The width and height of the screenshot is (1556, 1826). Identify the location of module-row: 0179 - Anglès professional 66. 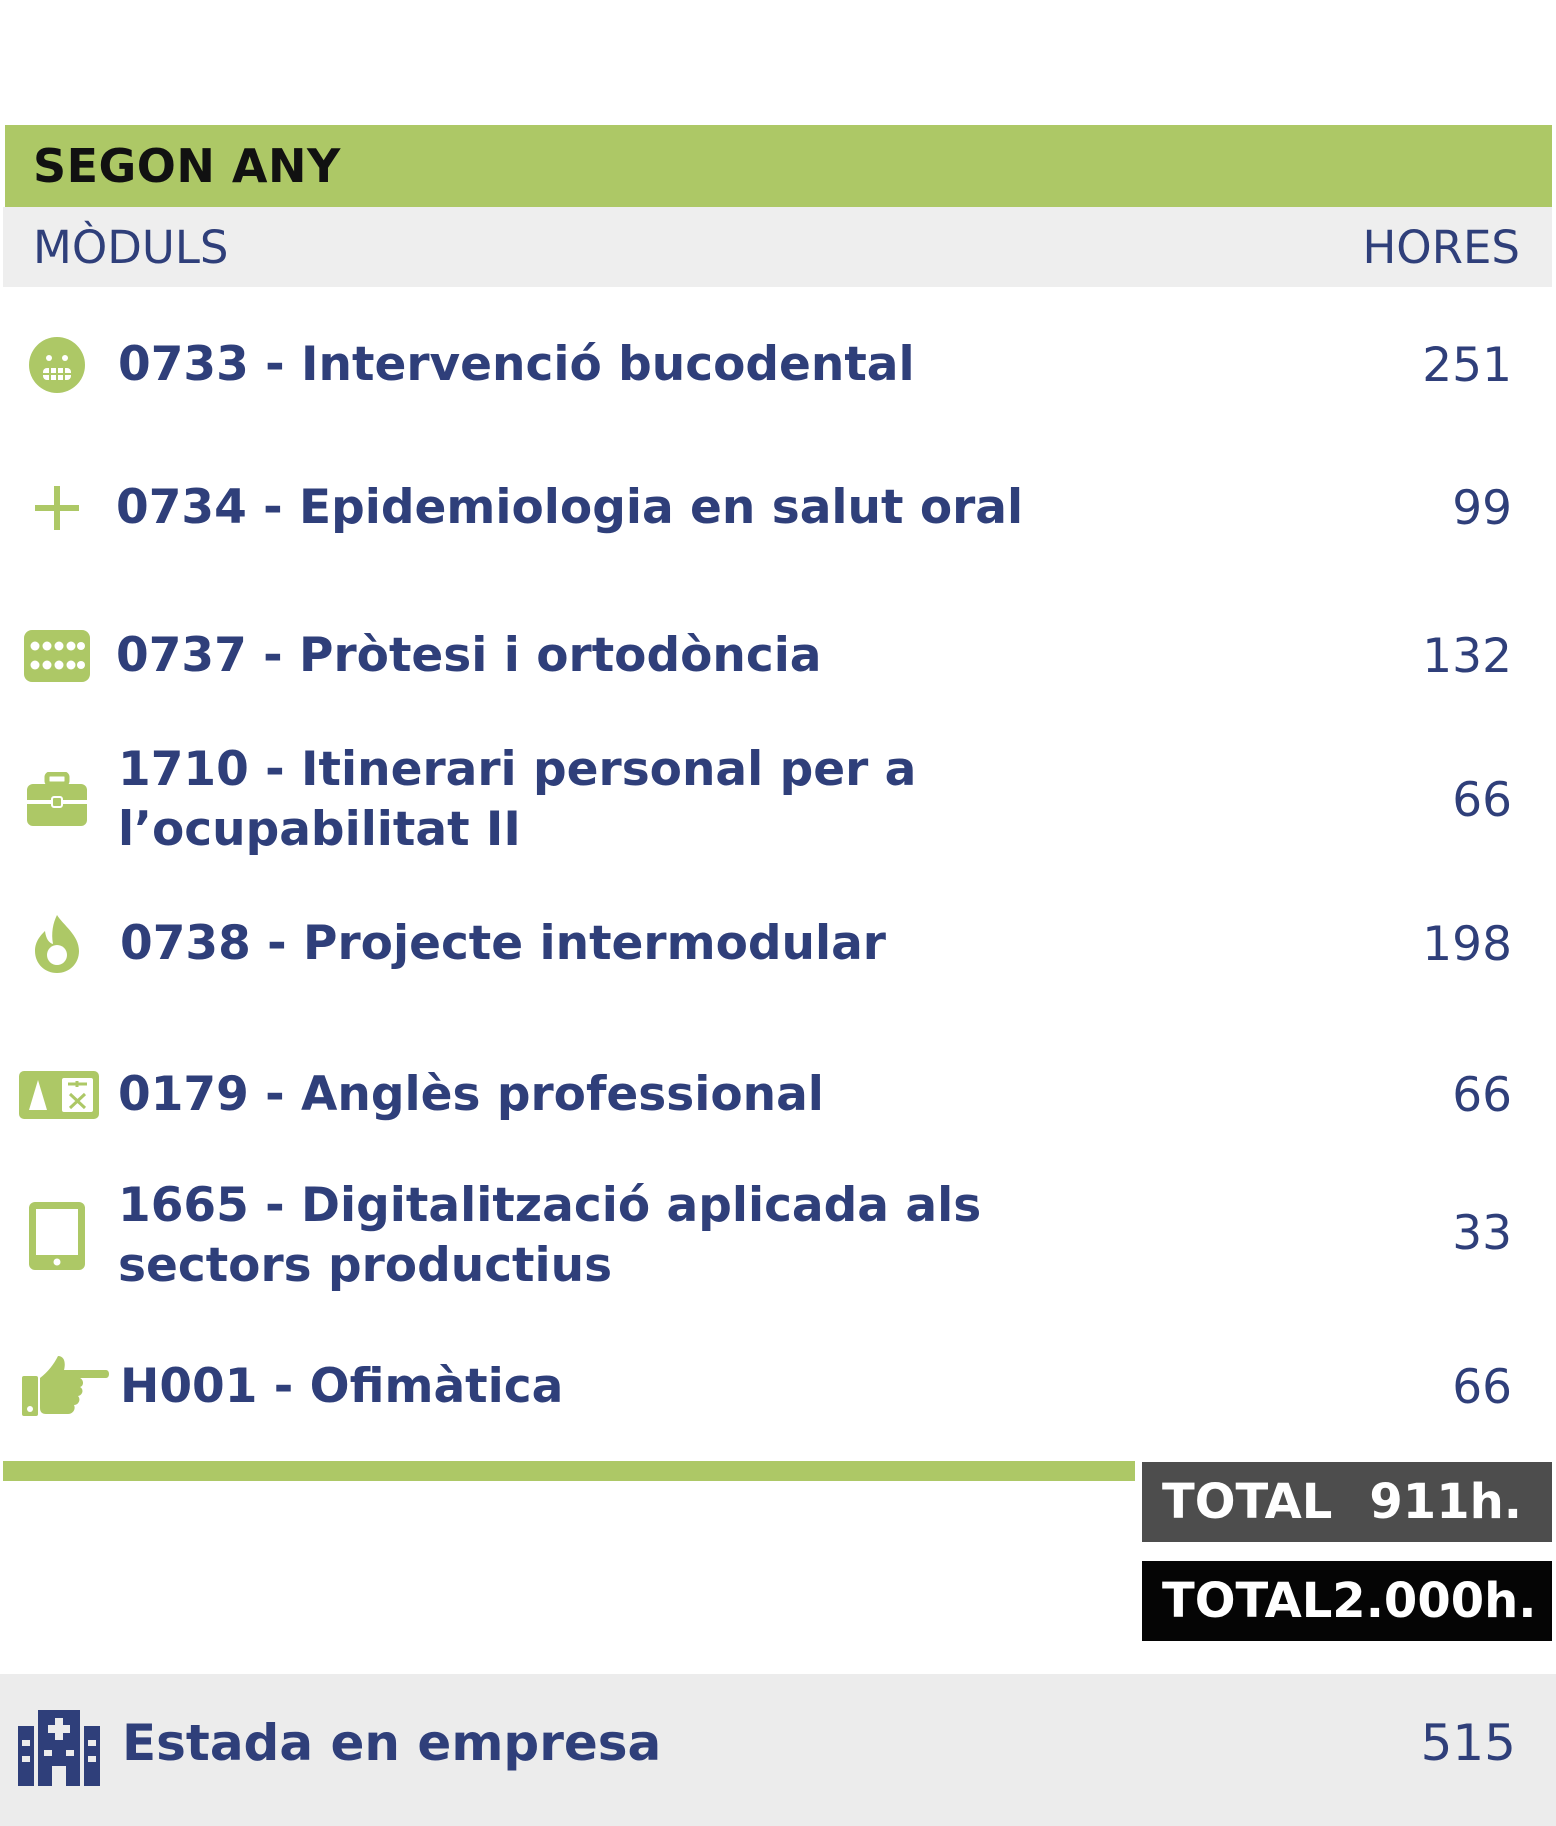
(778, 1095).